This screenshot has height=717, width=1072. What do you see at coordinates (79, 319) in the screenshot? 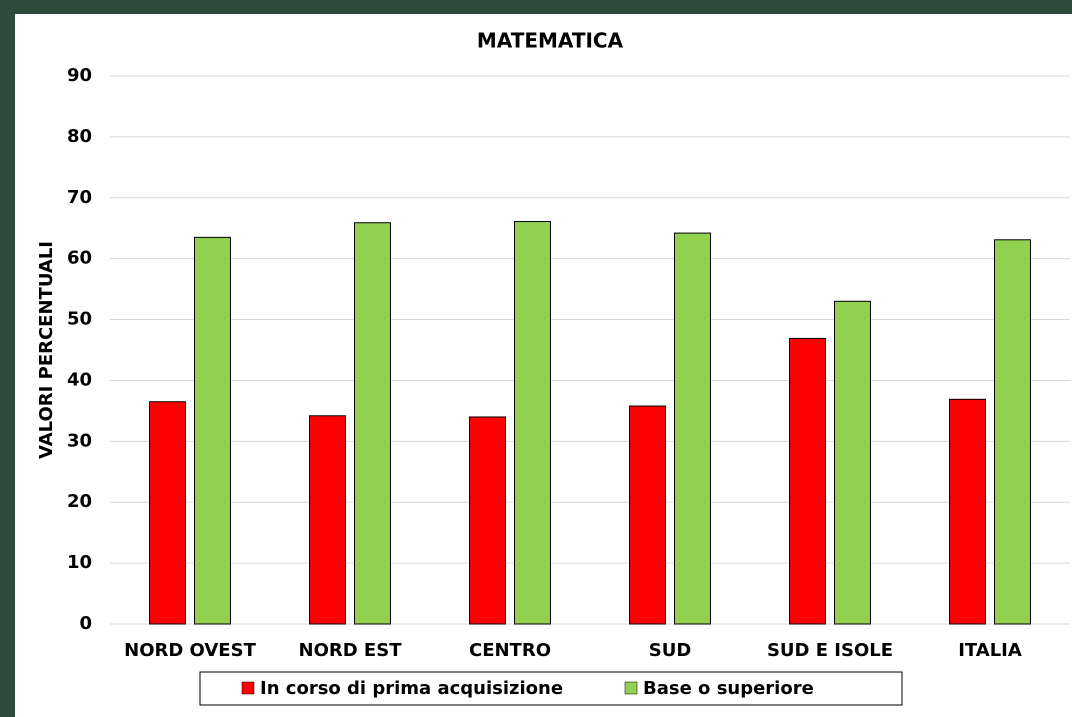
I see `y-tick-label: 50` at bounding box center [79, 319].